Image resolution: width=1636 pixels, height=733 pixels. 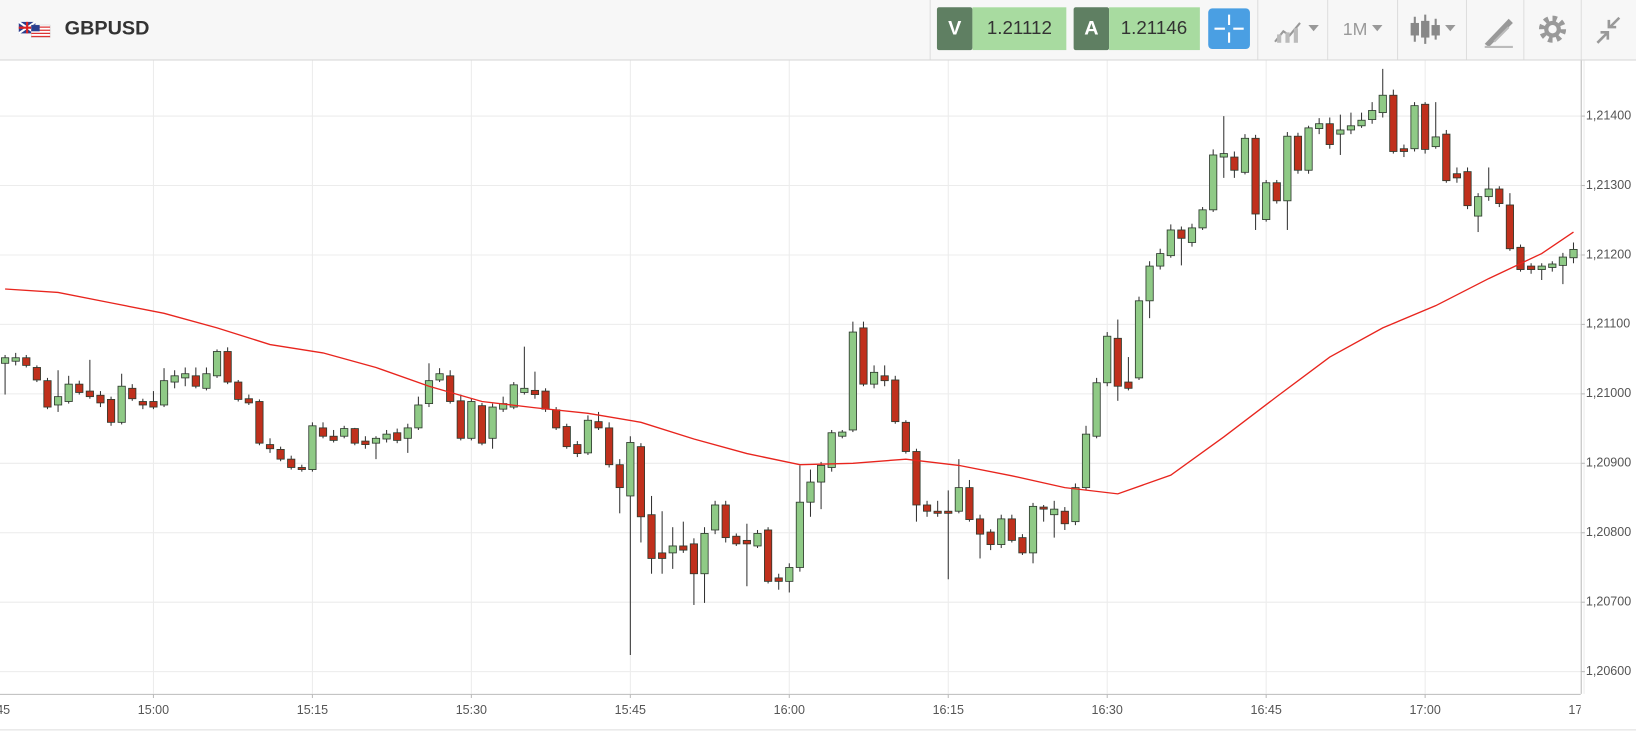 I want to click on crosshair-button, so click(x=1229, y=29).